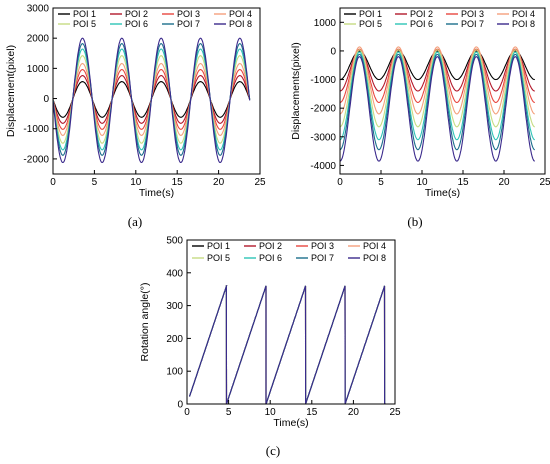 The image size is (550, 464). Describe the element at coordinates (174, 273) in the screenshot. I see `y-tick-label: 400` at that location.